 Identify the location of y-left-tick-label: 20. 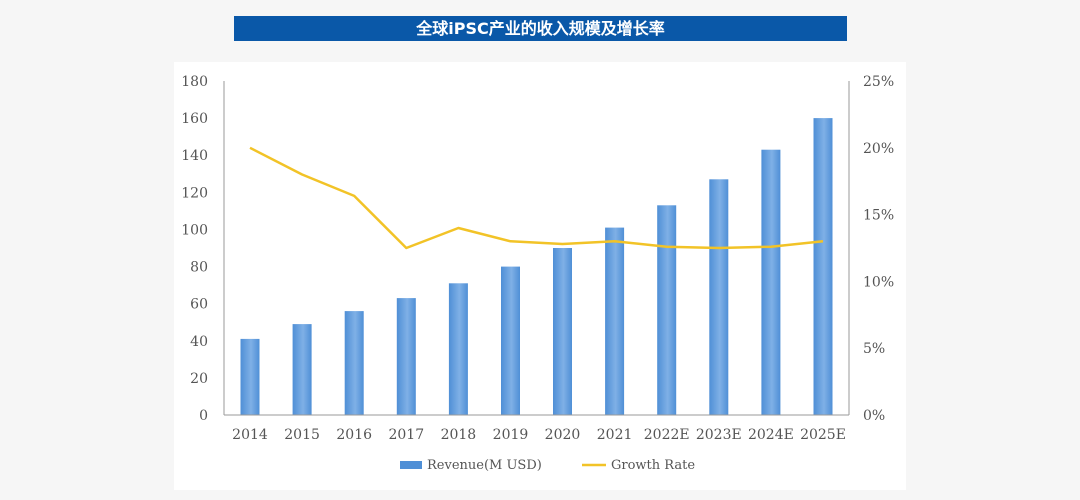
(199, 379).